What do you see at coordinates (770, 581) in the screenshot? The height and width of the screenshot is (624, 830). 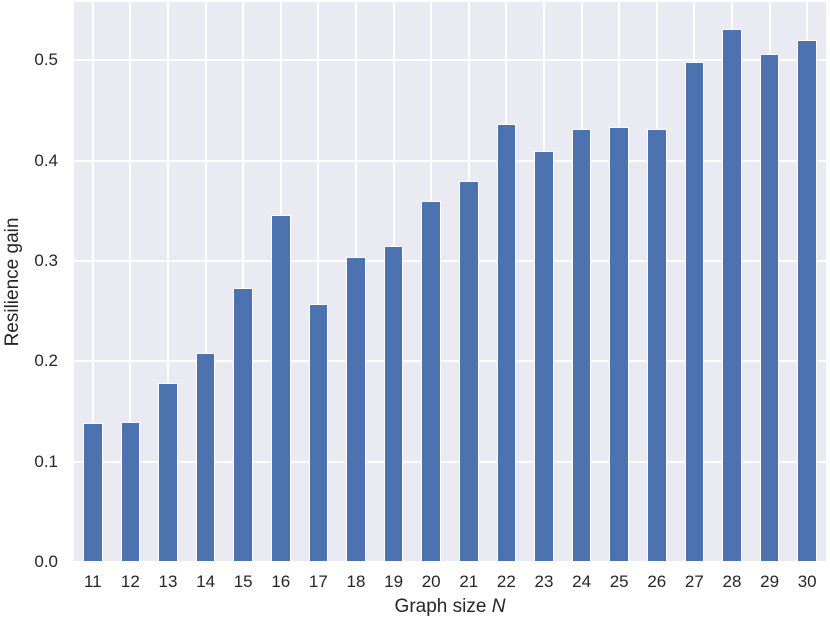 I see `x-tick-label: 29` at bounding box center [770, 581].